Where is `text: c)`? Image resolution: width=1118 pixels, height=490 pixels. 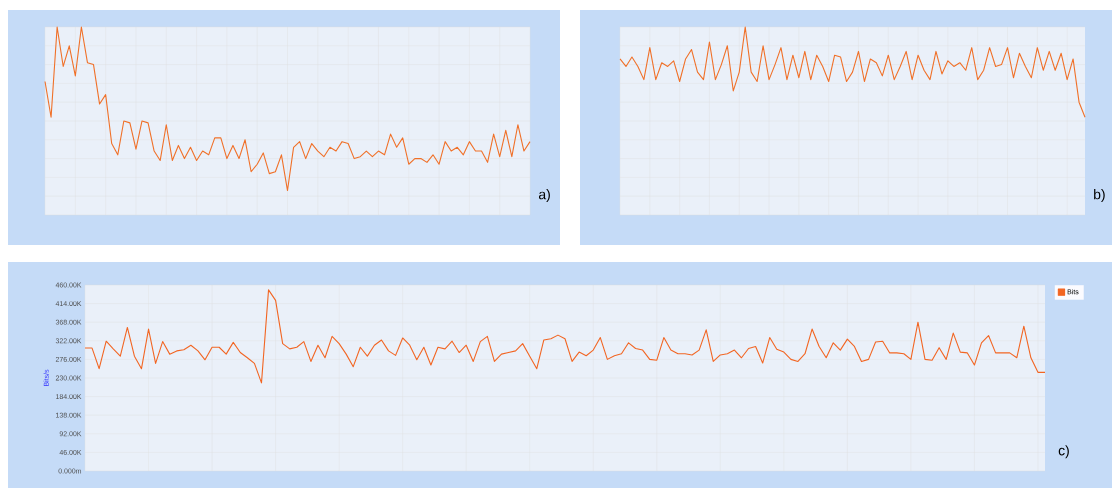
text: c) is located at coordinates (1063, 452).